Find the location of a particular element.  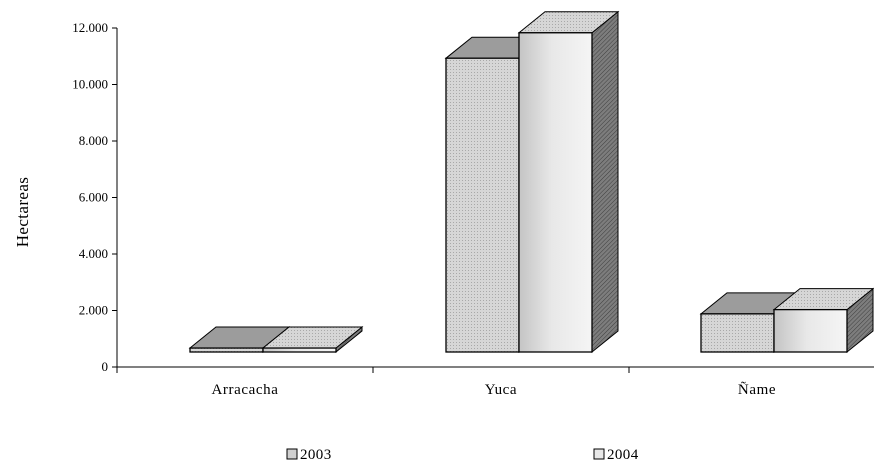

legend: 2003 2004 is located at coordinates (462, 454).